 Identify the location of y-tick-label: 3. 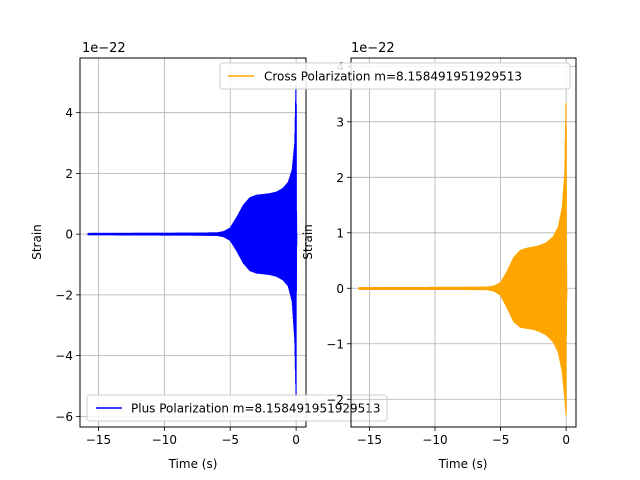
(340, 122).